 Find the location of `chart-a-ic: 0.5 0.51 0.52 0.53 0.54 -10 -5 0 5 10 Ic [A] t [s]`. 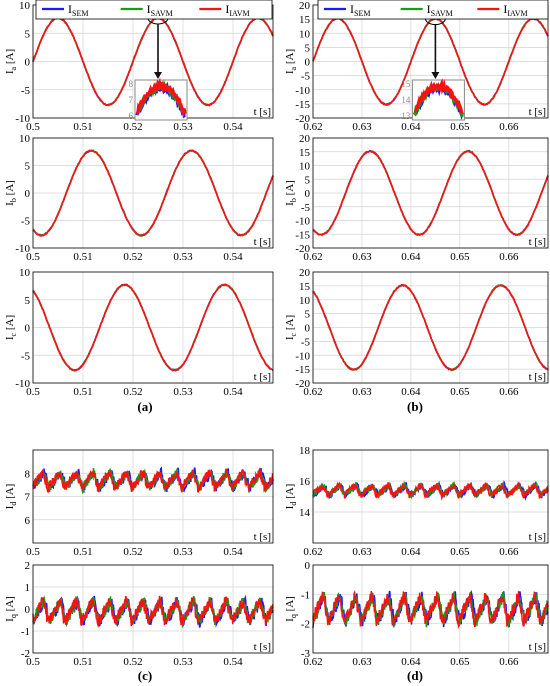

chart-a-ic: 0.5 0.51 0.52 0.53 0.54 -10 -5 0 5 10 Ic [A] t [s] is located at coordinates (139, 332).